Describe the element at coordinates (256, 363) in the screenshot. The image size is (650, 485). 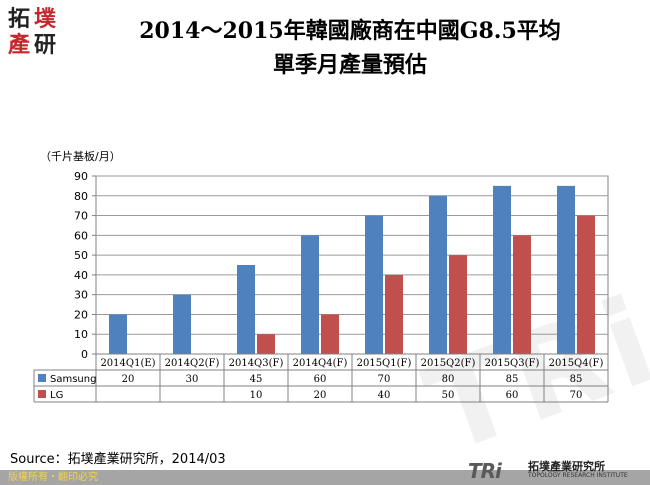
I see `x-tick-label: 2014Q3(F)` at that location.